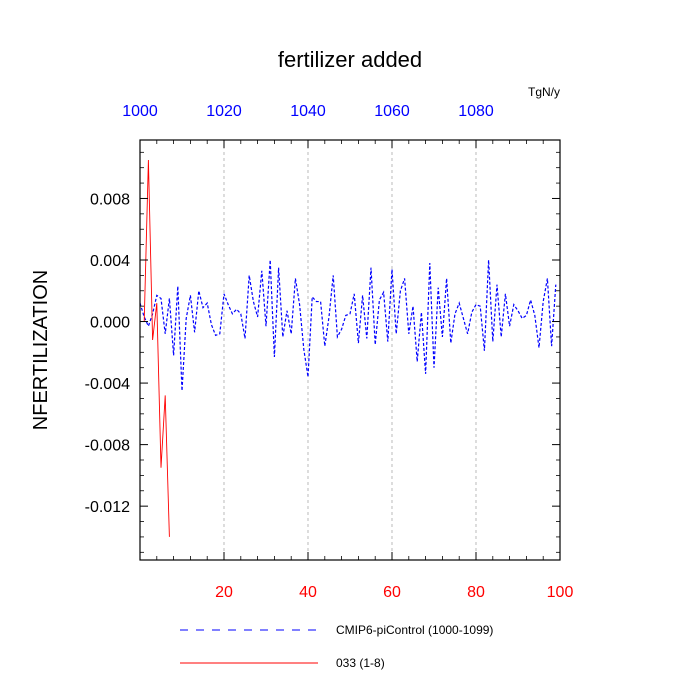 This screenshot has width=700, height=700. I want to click on legend: CMIP6-piControl (1000-1099) 033 (1-8), so click(336, 646).